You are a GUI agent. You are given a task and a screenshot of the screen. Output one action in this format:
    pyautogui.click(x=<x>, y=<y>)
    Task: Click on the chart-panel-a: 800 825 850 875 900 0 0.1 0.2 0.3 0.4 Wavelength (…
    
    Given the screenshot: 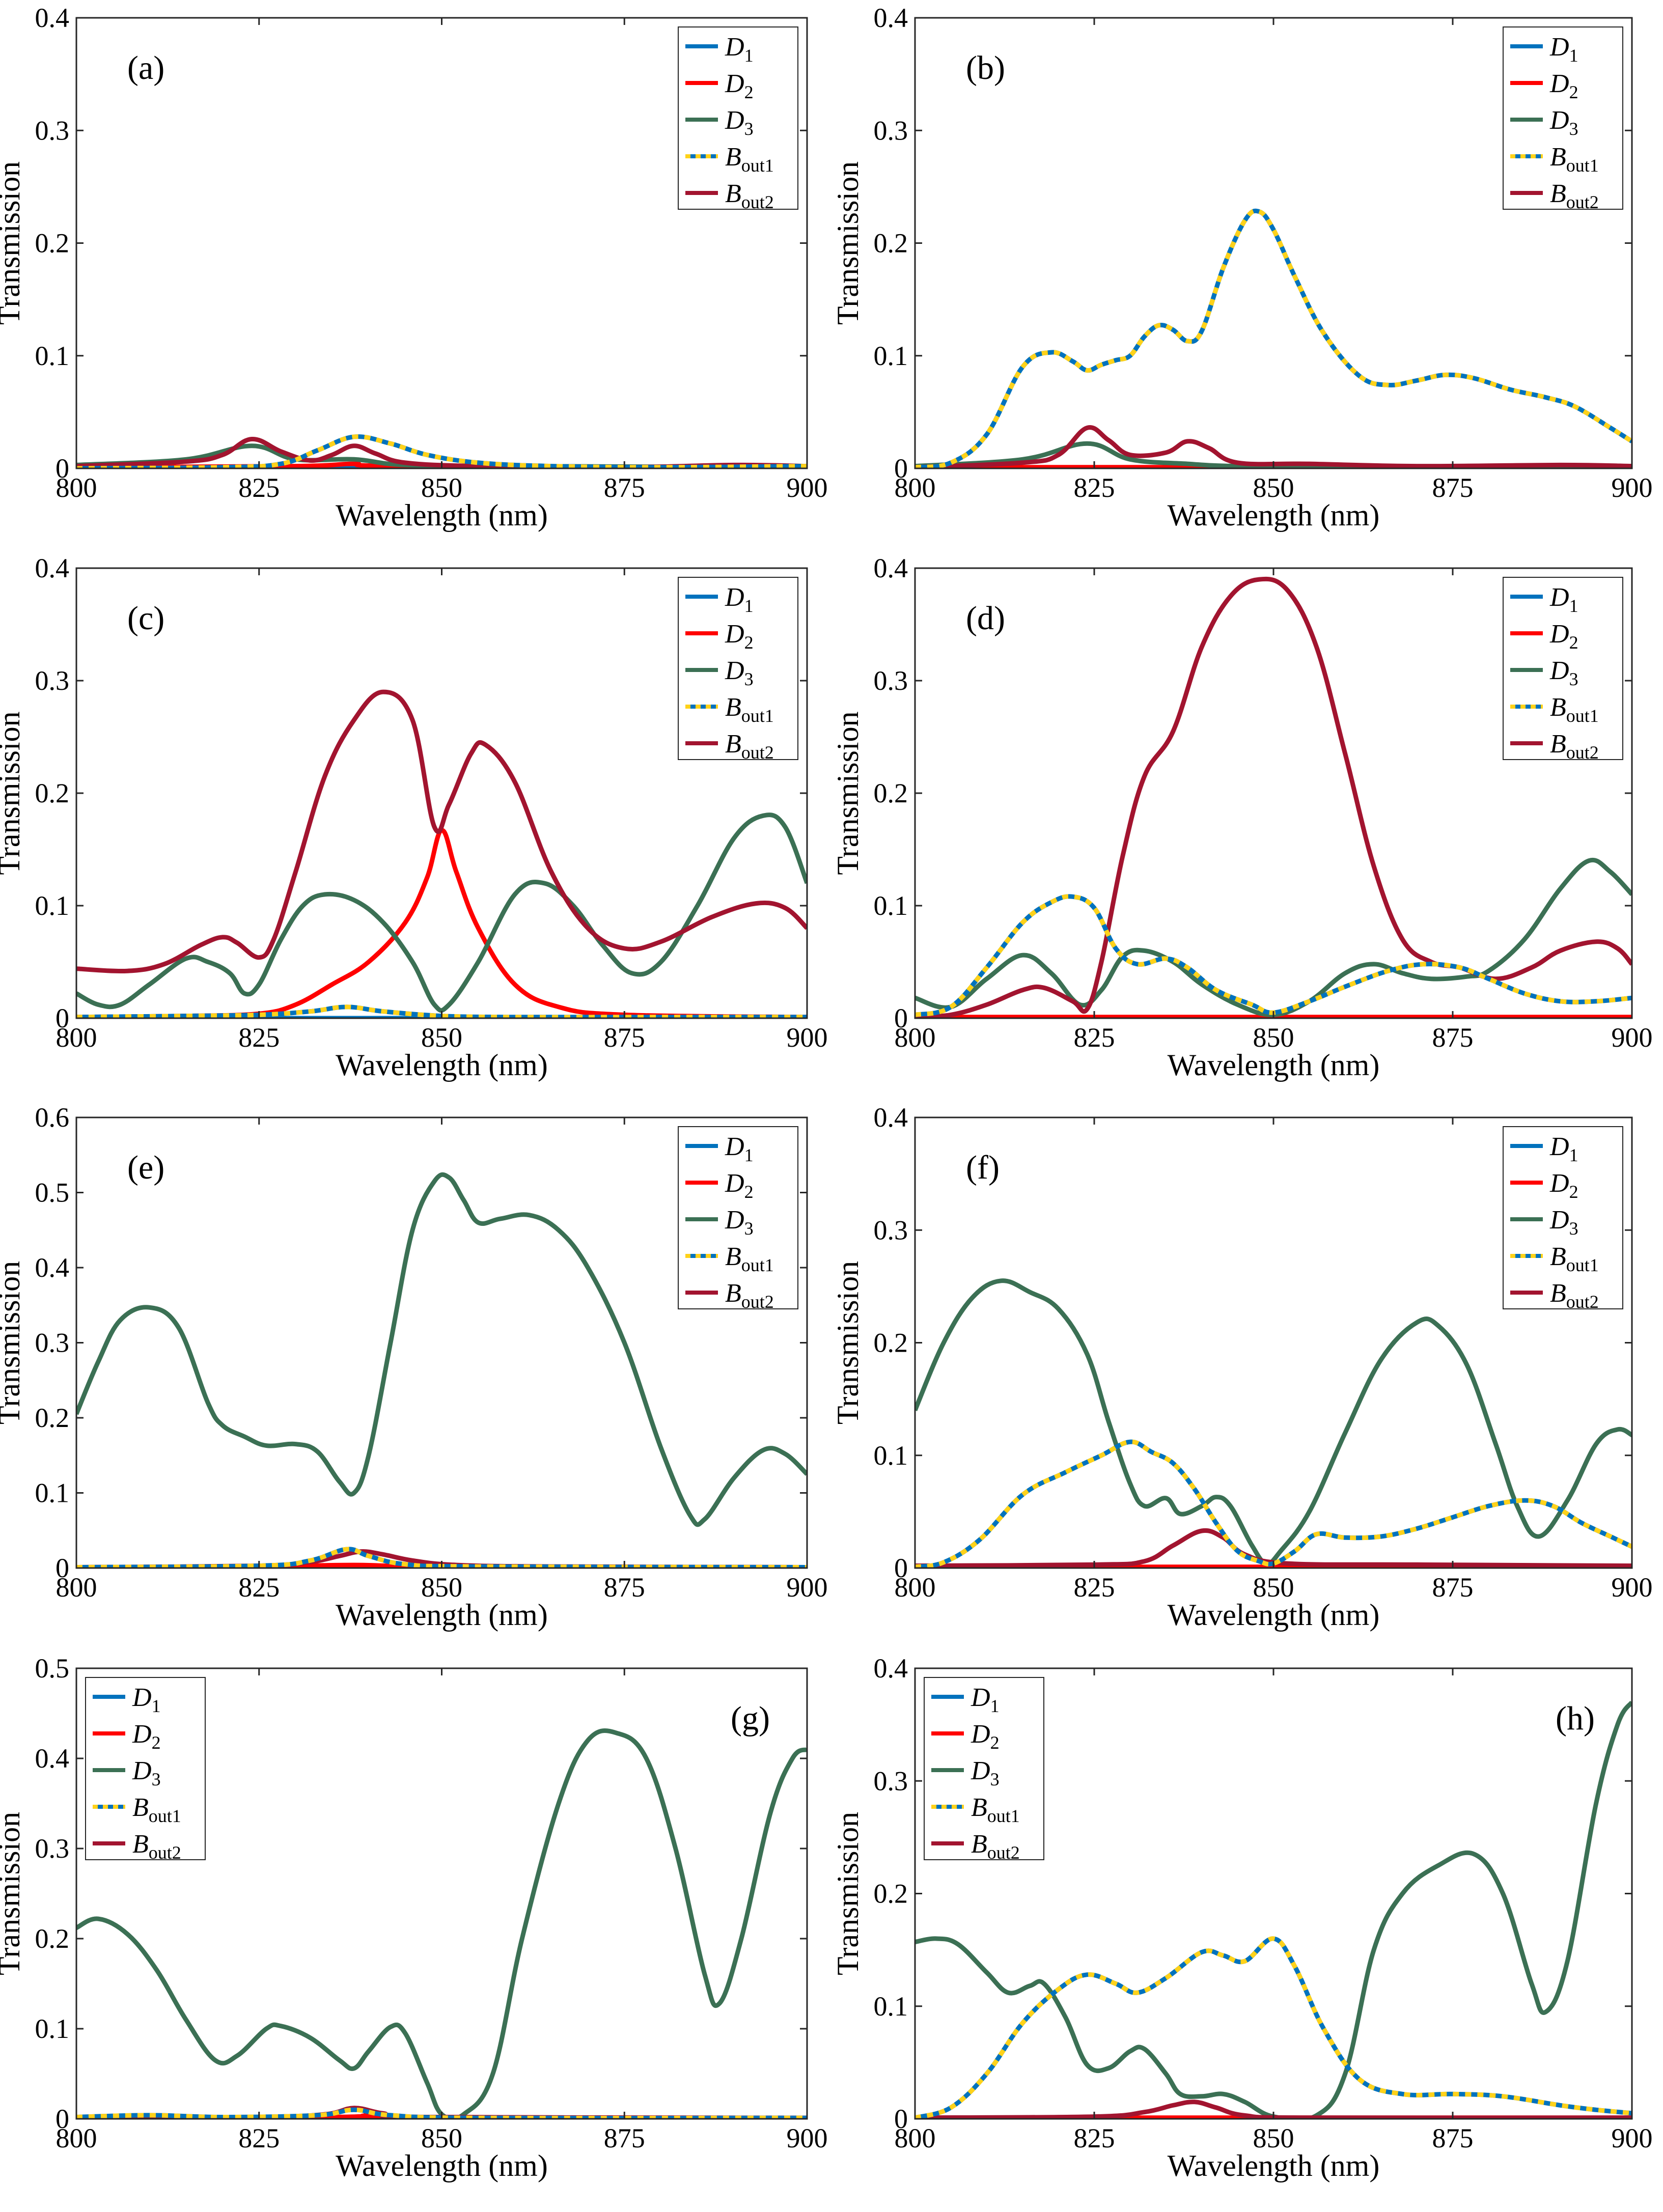 What is the action you would take?
    pyautogui.click(x=414, y=267)
    